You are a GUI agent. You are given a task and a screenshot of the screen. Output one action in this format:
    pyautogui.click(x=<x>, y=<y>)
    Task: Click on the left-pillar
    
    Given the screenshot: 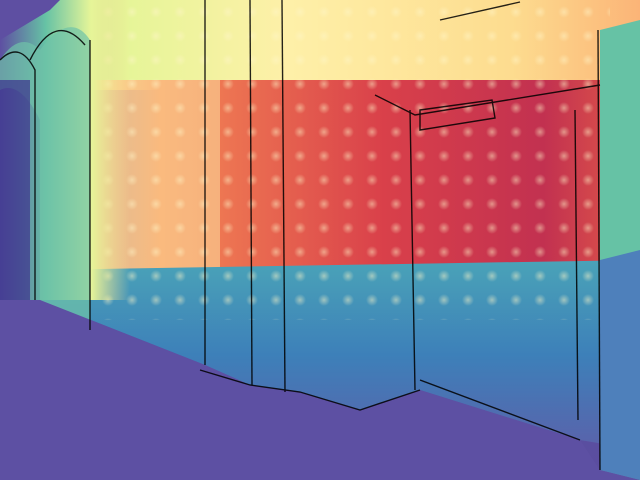 What is the action you would take?
    pyautogui.click(x=15, y=190)
    